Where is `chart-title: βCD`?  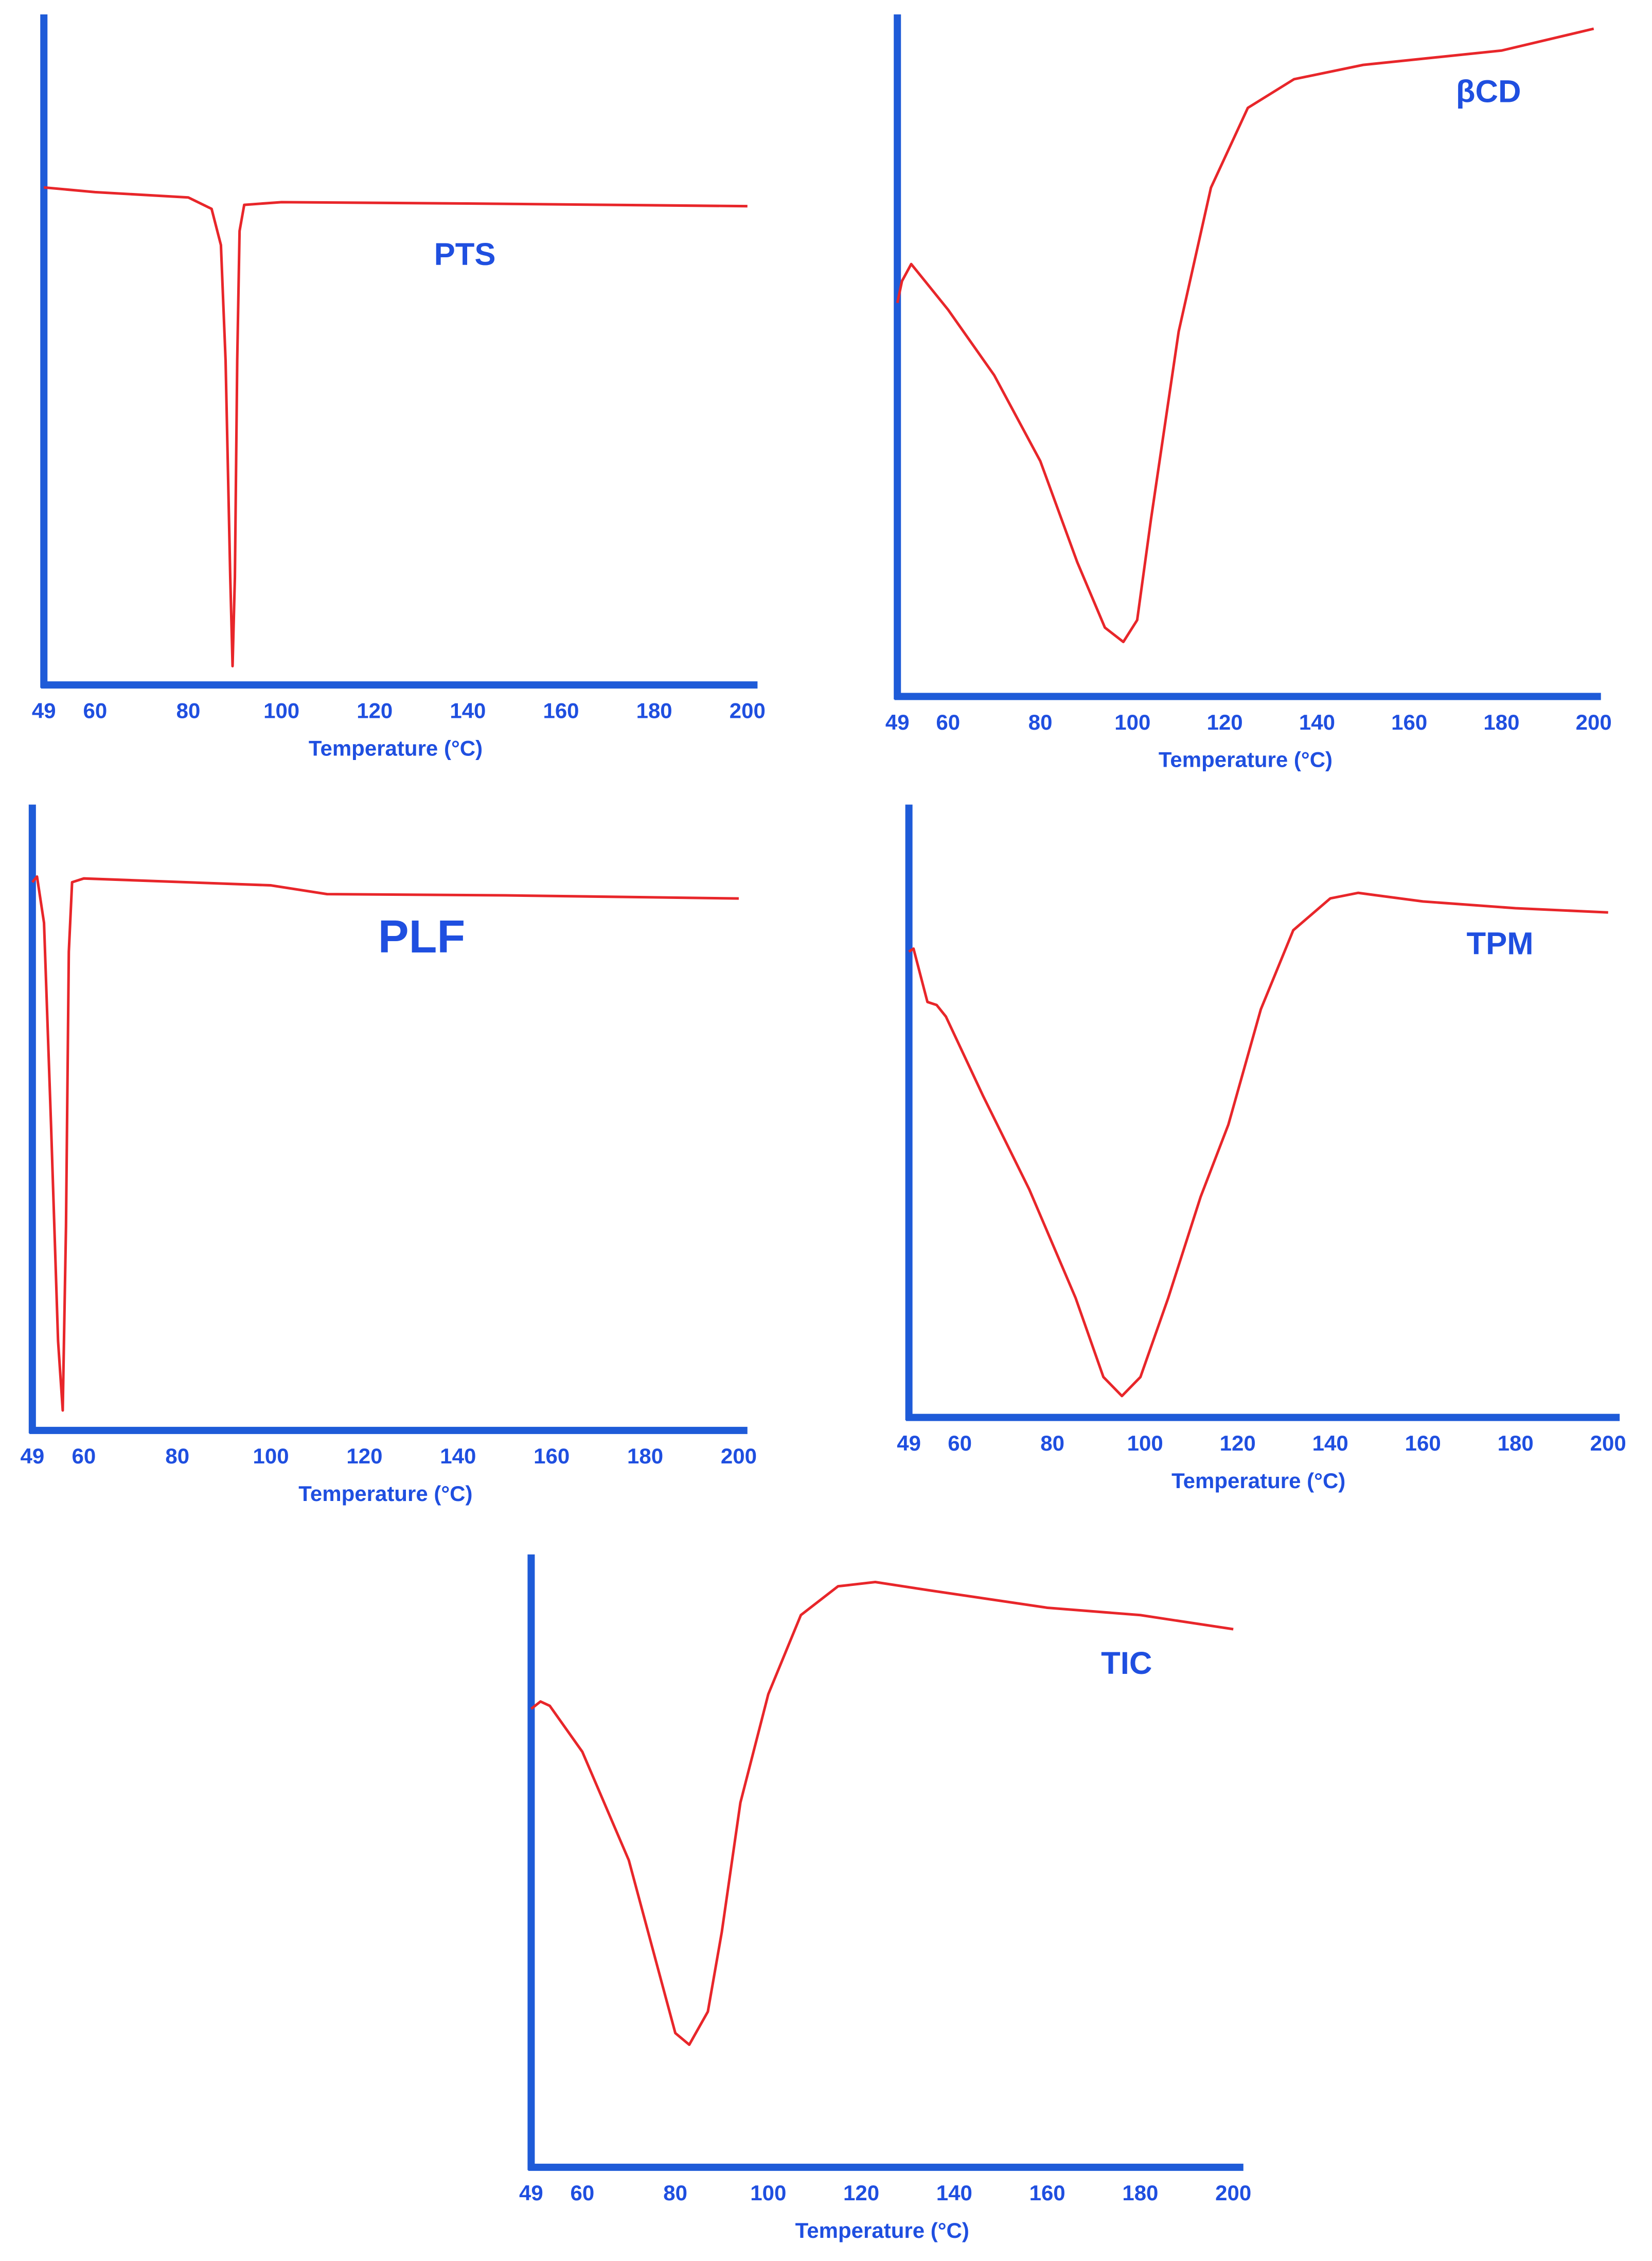 chart-title: βCD is located at coordinates (1488, 92).